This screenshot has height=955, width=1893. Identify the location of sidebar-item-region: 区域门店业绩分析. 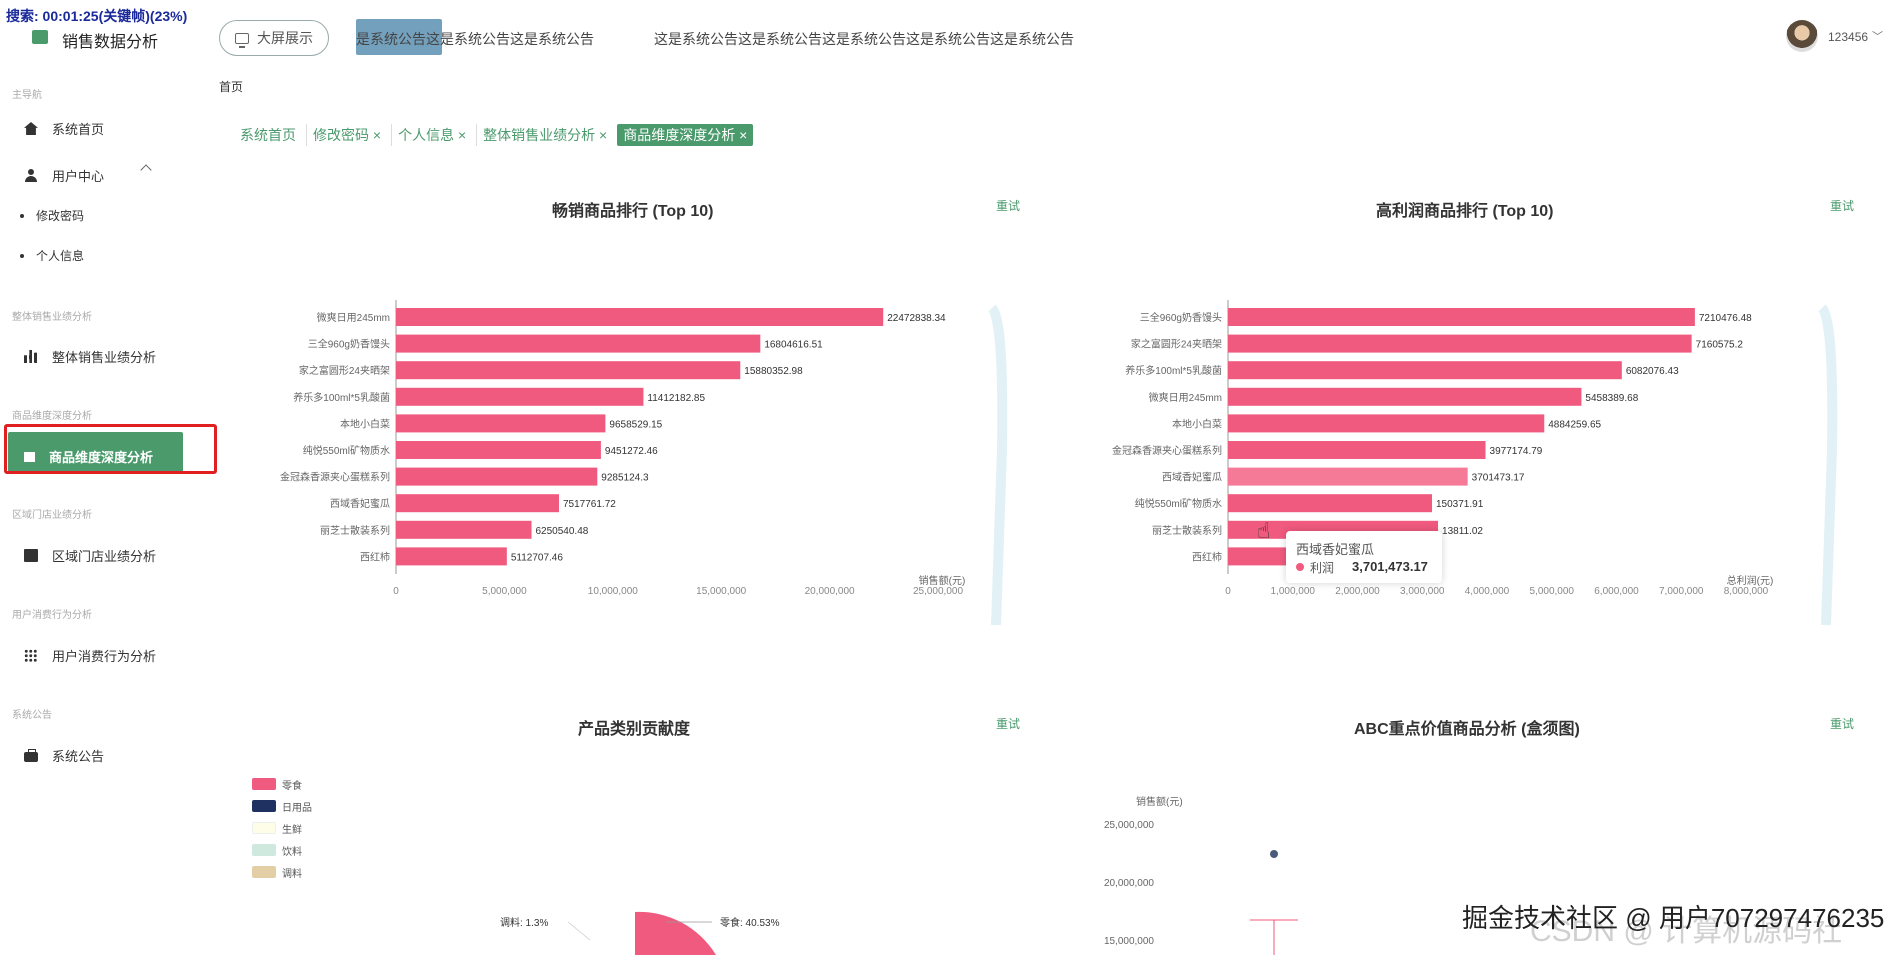
(90, 555).